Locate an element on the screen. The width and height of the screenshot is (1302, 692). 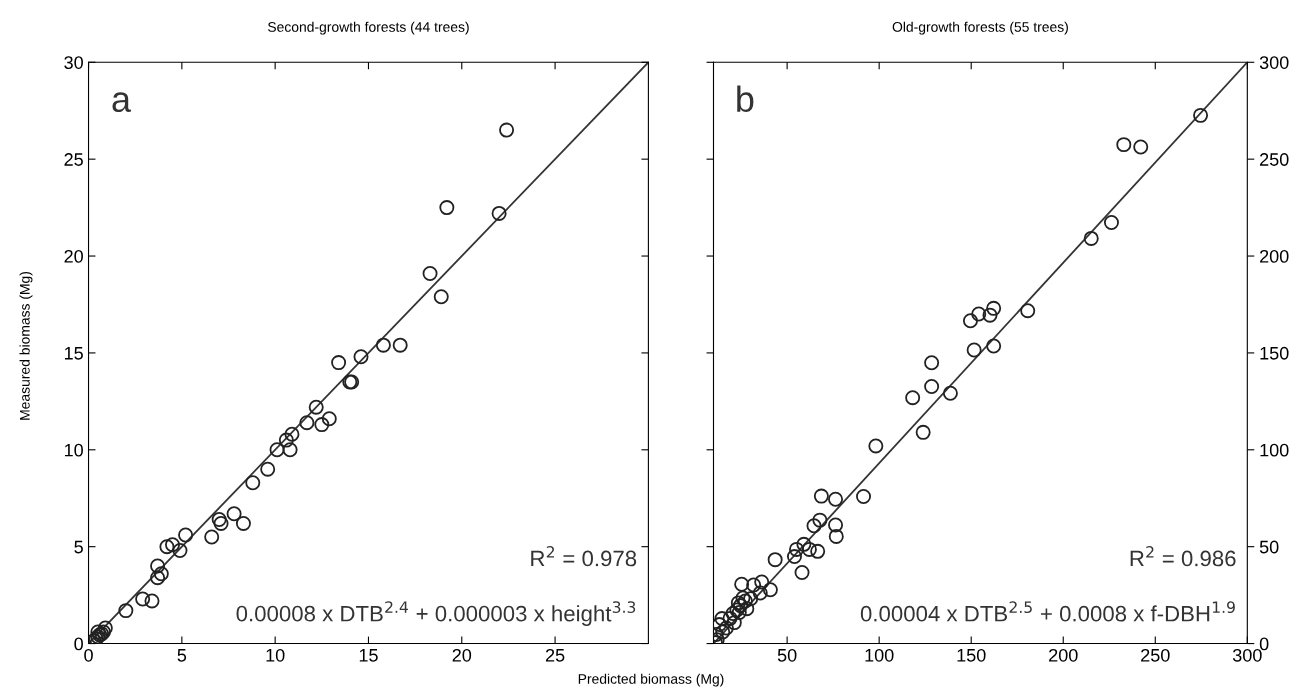
y-tick-label: 100 is located at coordinates (1274, 450).